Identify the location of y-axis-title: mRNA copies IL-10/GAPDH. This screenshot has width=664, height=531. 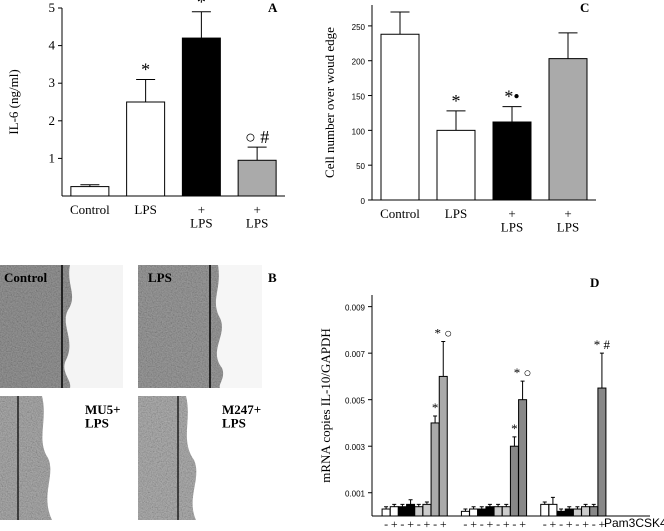
(325, 405).